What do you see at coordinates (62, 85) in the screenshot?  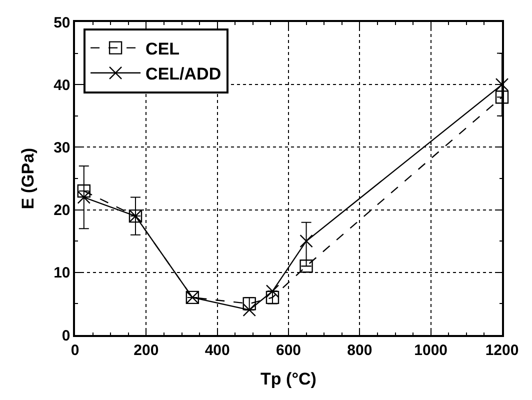 I see `y-tick-label: 40` at bounding box center [62, 85].